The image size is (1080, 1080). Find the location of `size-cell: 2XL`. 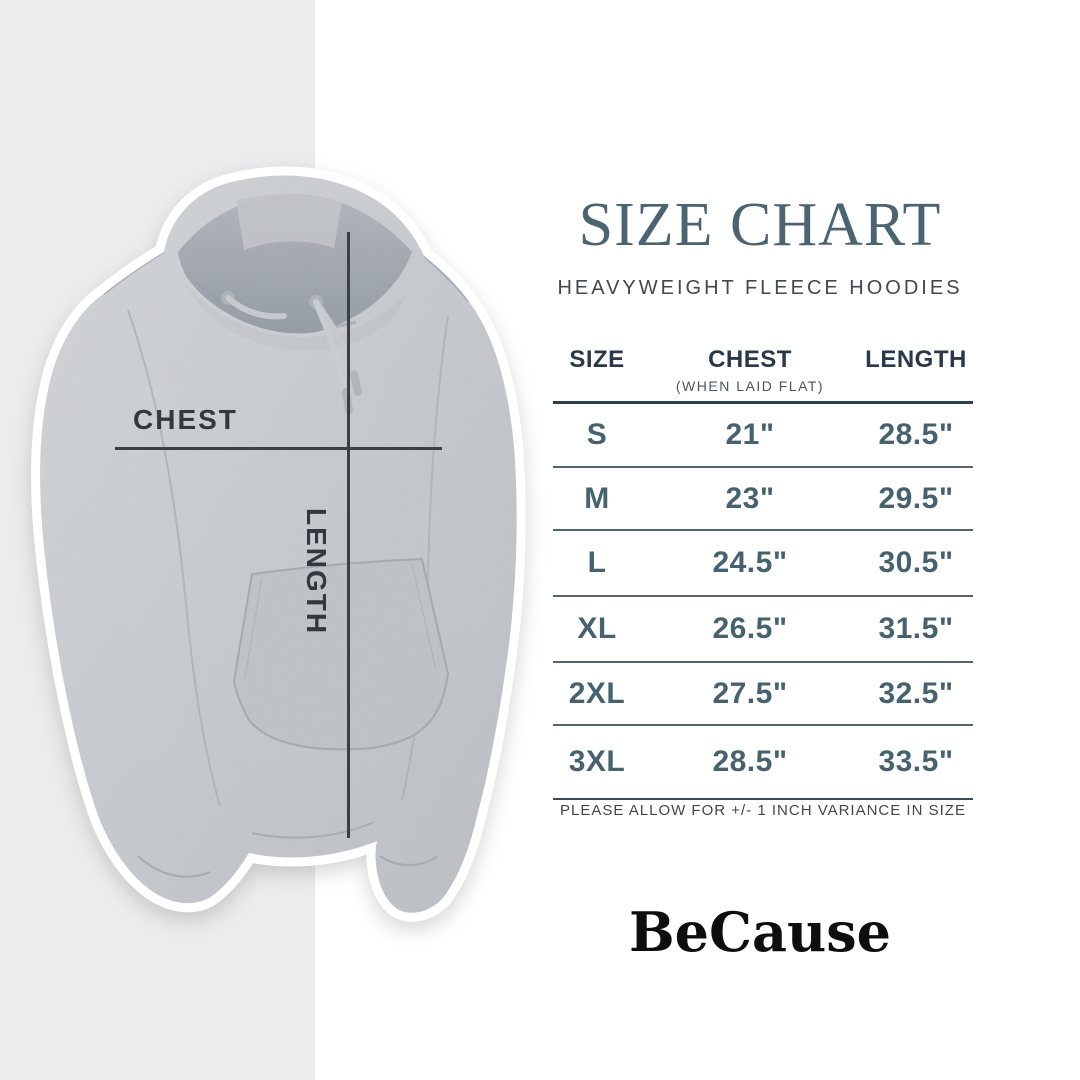

size-cell: 2XL is located at coordinates (597, 693).